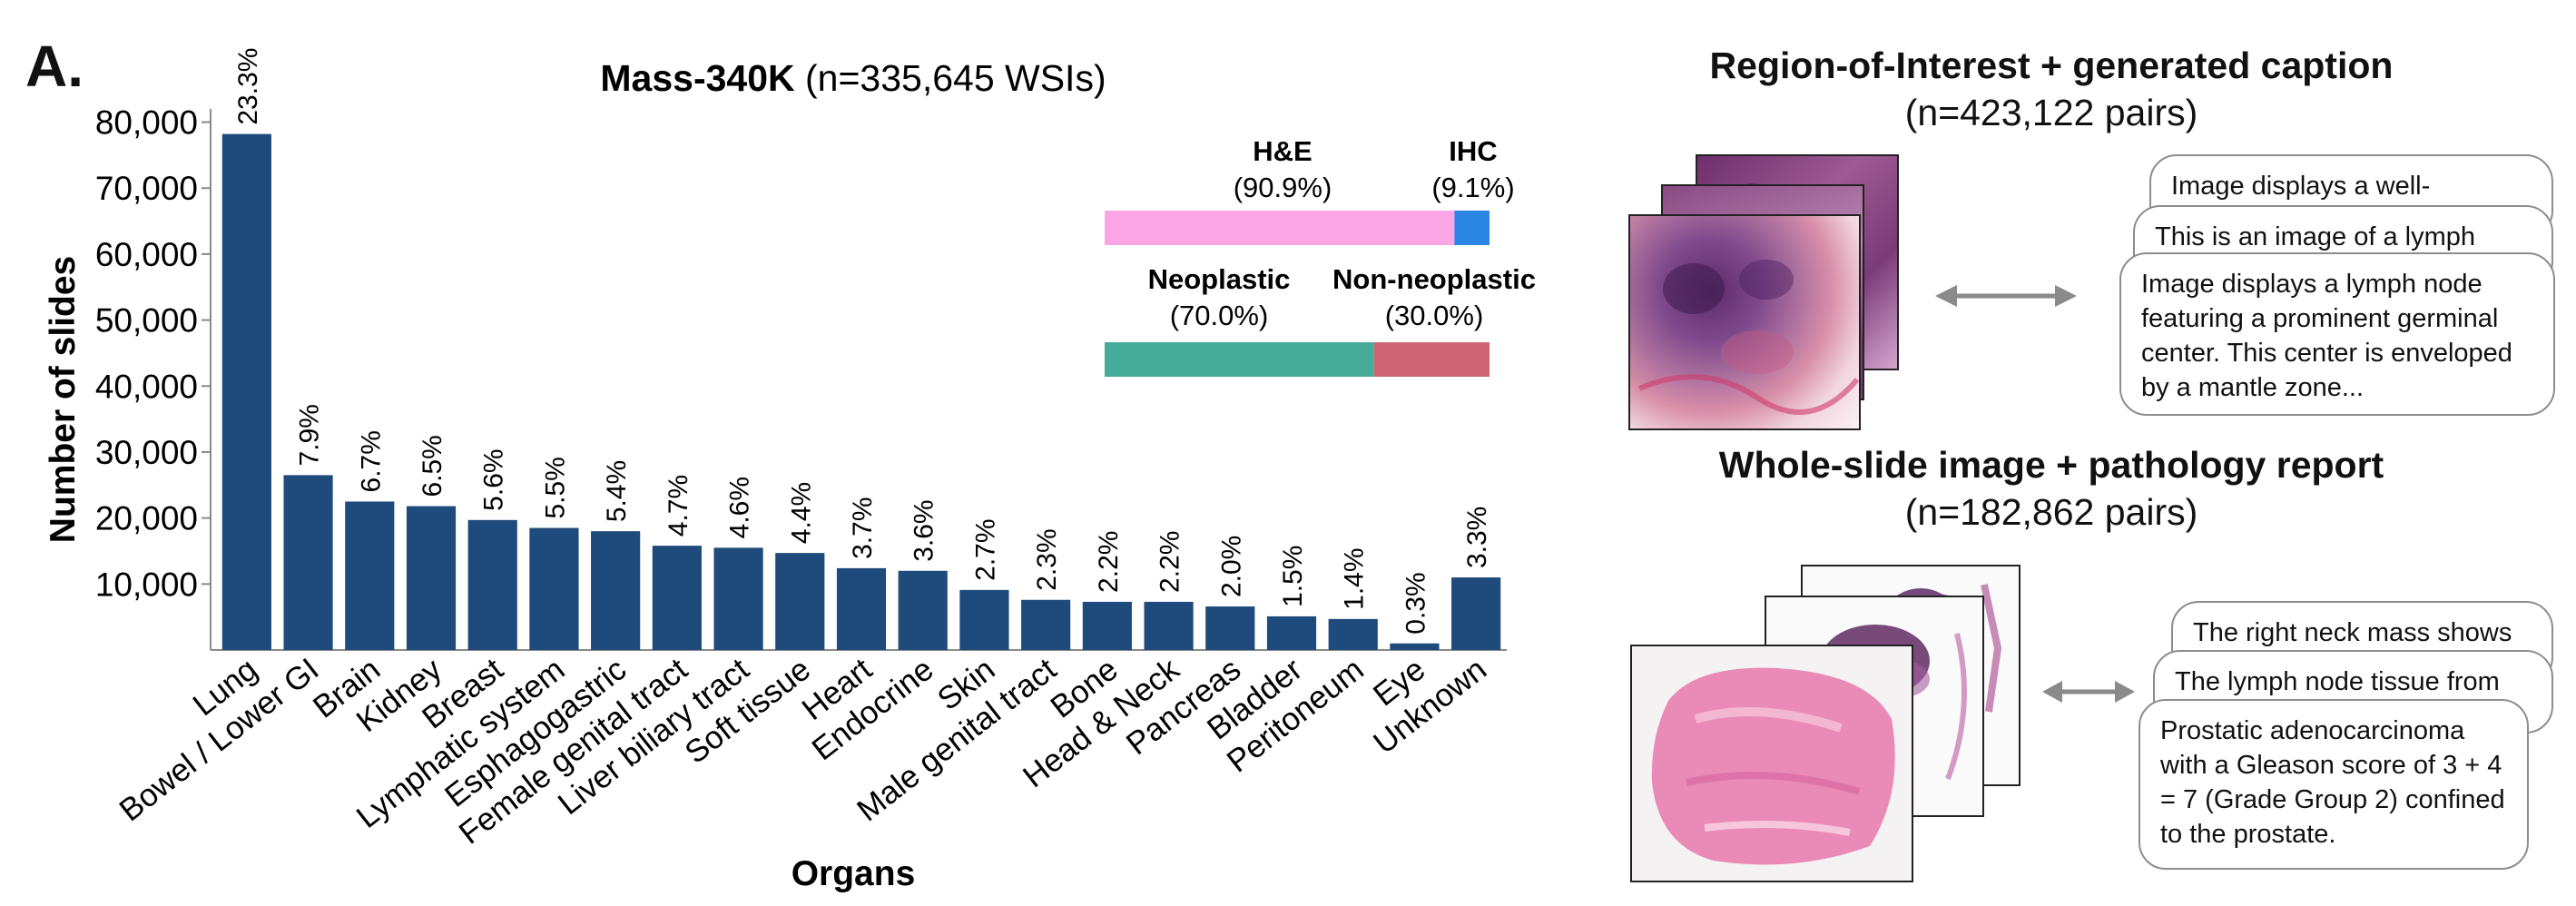  Describe the element at coordinates (146, 453) in the screenshot. I see `y-tick-label: 30,000` at that location.